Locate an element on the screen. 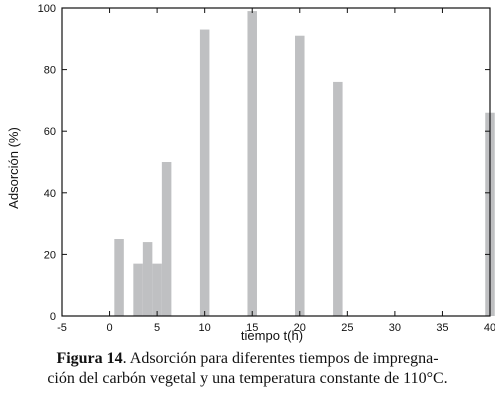  x-axis-label: tiempo t(h) is located at coordinates (272, 335).